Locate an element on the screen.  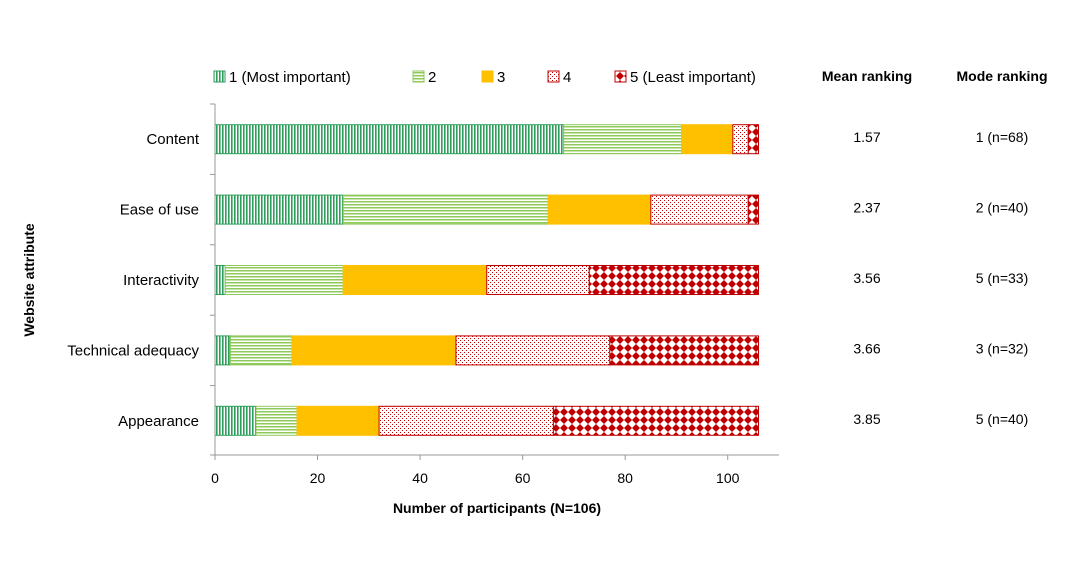
x-tick-label: 20 is located at coordinates (318, 478).